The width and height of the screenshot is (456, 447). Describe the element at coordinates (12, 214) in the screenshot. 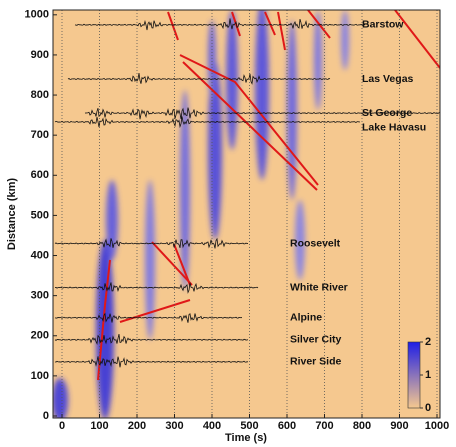

I see `y-axis-label: Distance (km)` at that location.